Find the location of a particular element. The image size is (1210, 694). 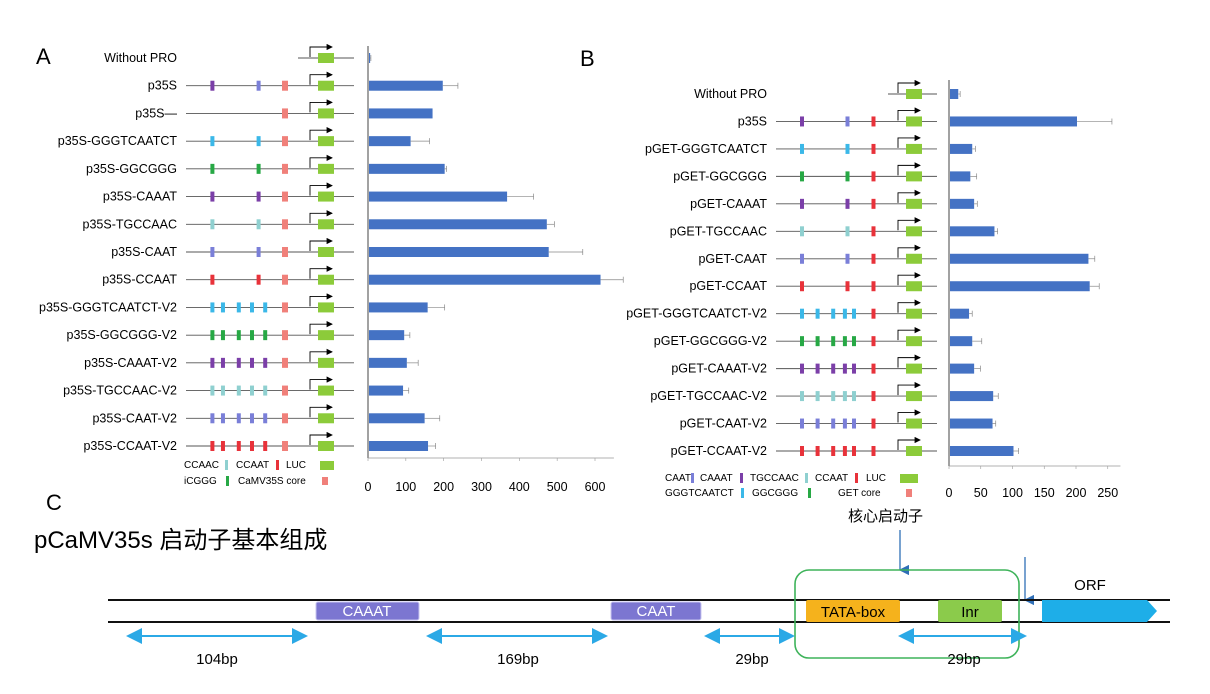

tick-label-a-5: 500 is located at coordinates (557, 487).